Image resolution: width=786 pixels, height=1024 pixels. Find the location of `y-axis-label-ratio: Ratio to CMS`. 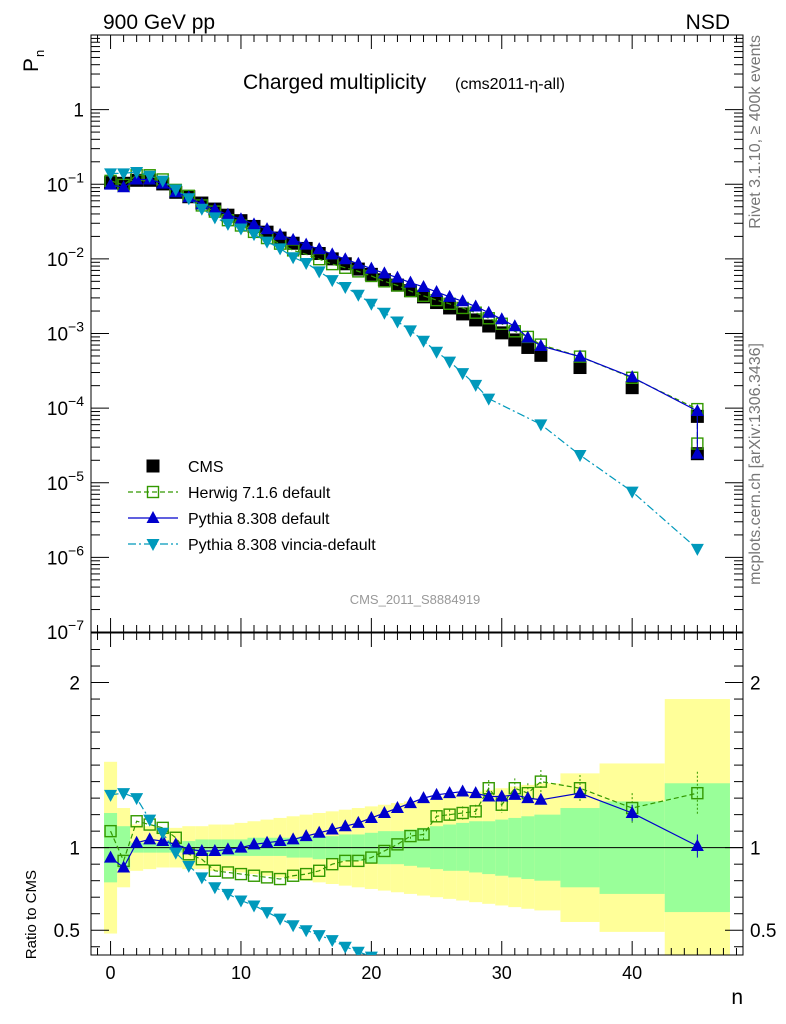

y-axis-label-ratio: Ratio to CMS is located at coordinates (31, 914).